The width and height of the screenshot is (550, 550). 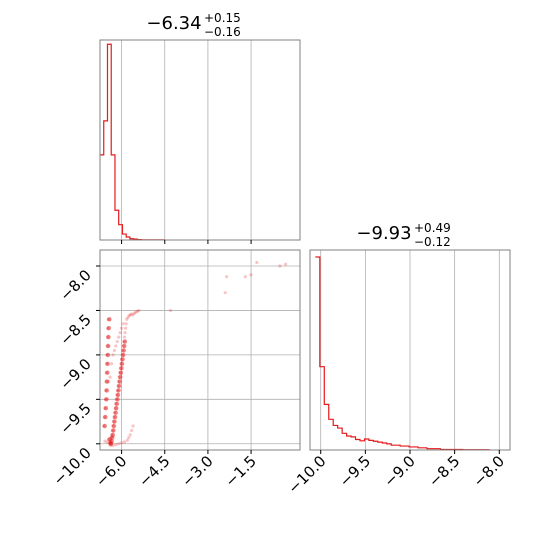 I want to click on panel-title-lower: −0.16, so click(x=222, y=32).